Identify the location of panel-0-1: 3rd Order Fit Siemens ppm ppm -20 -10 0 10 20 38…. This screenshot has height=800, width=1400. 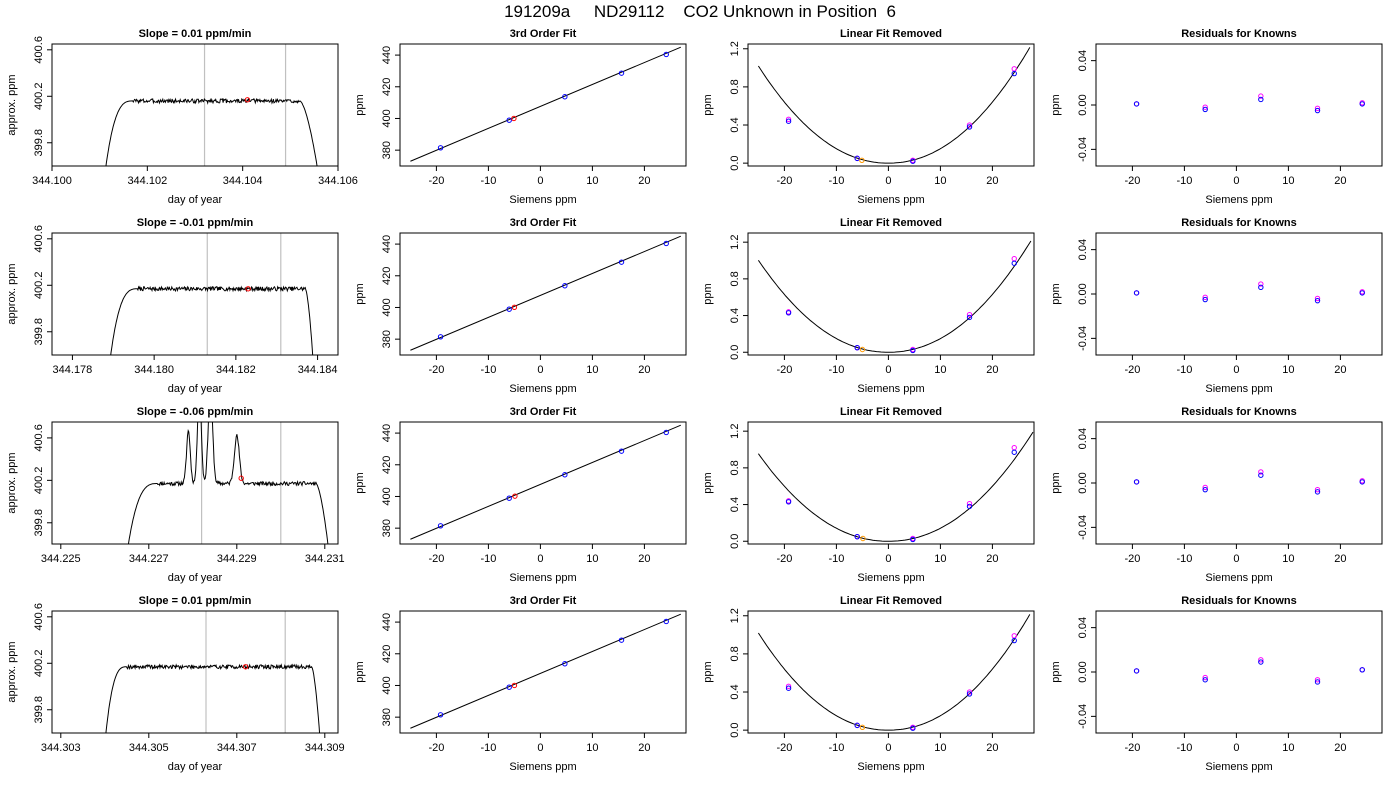
(520, 117).